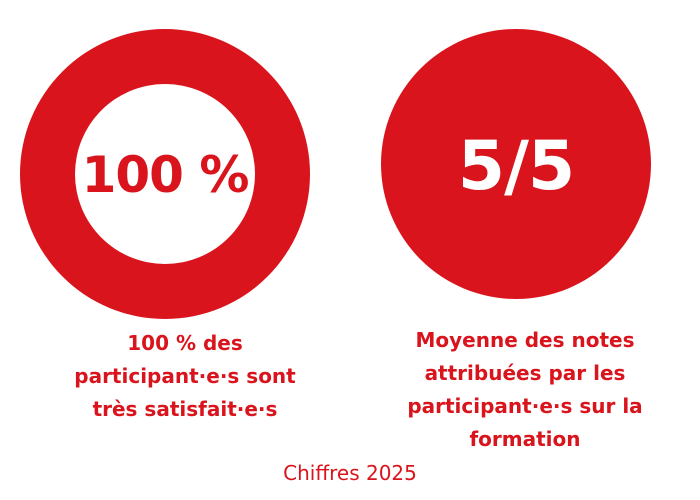  I want to click on caption-line: formation, so click(525, 439).